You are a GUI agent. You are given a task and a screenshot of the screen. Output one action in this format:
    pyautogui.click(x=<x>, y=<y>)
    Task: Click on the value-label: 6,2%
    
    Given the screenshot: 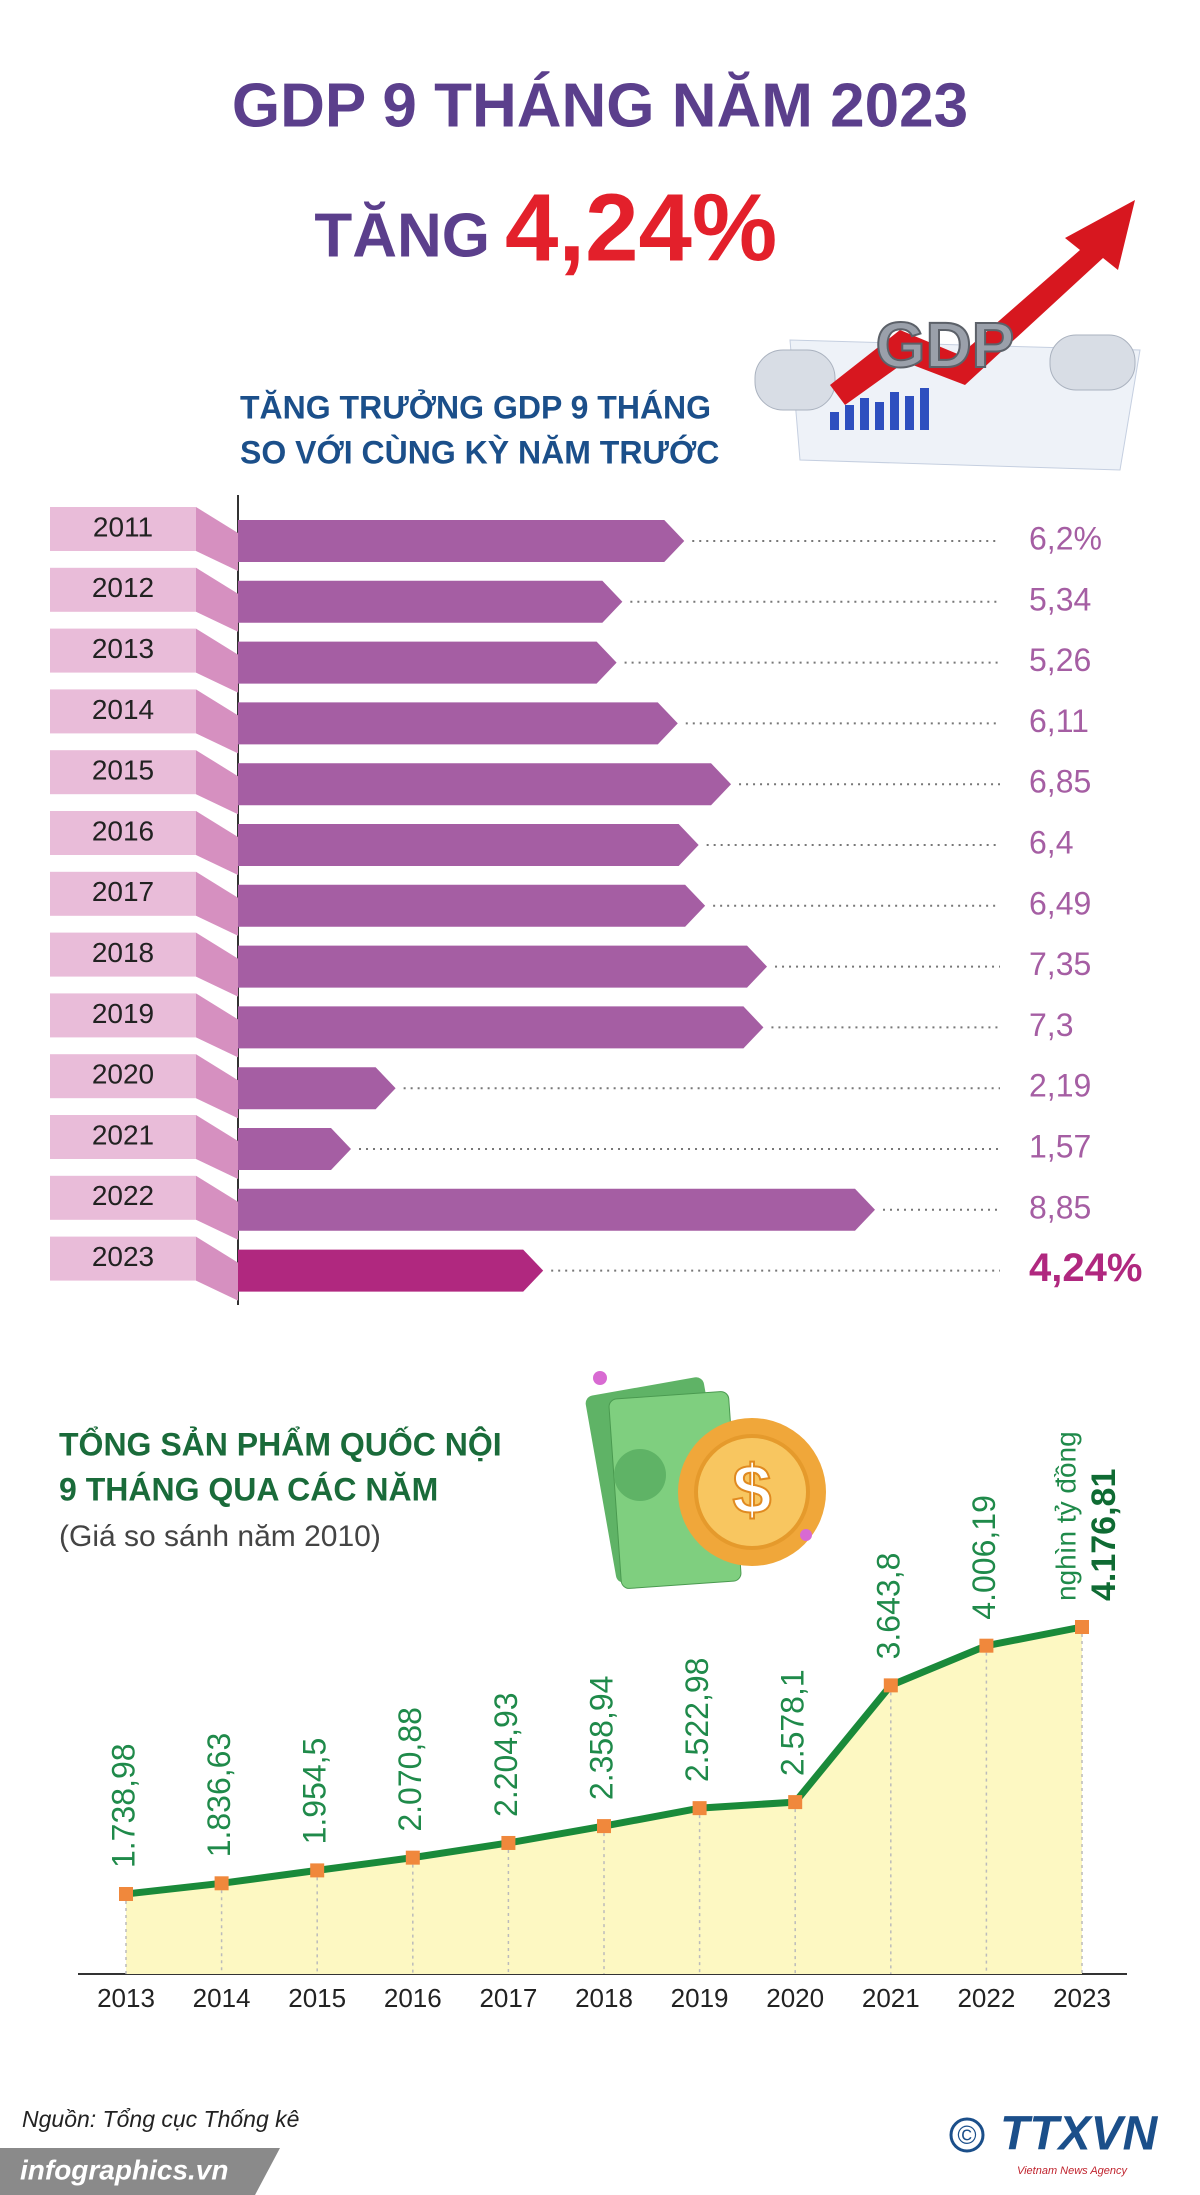 What is the action you would take?
    pyautogui.click(x=1065, y=538)
    